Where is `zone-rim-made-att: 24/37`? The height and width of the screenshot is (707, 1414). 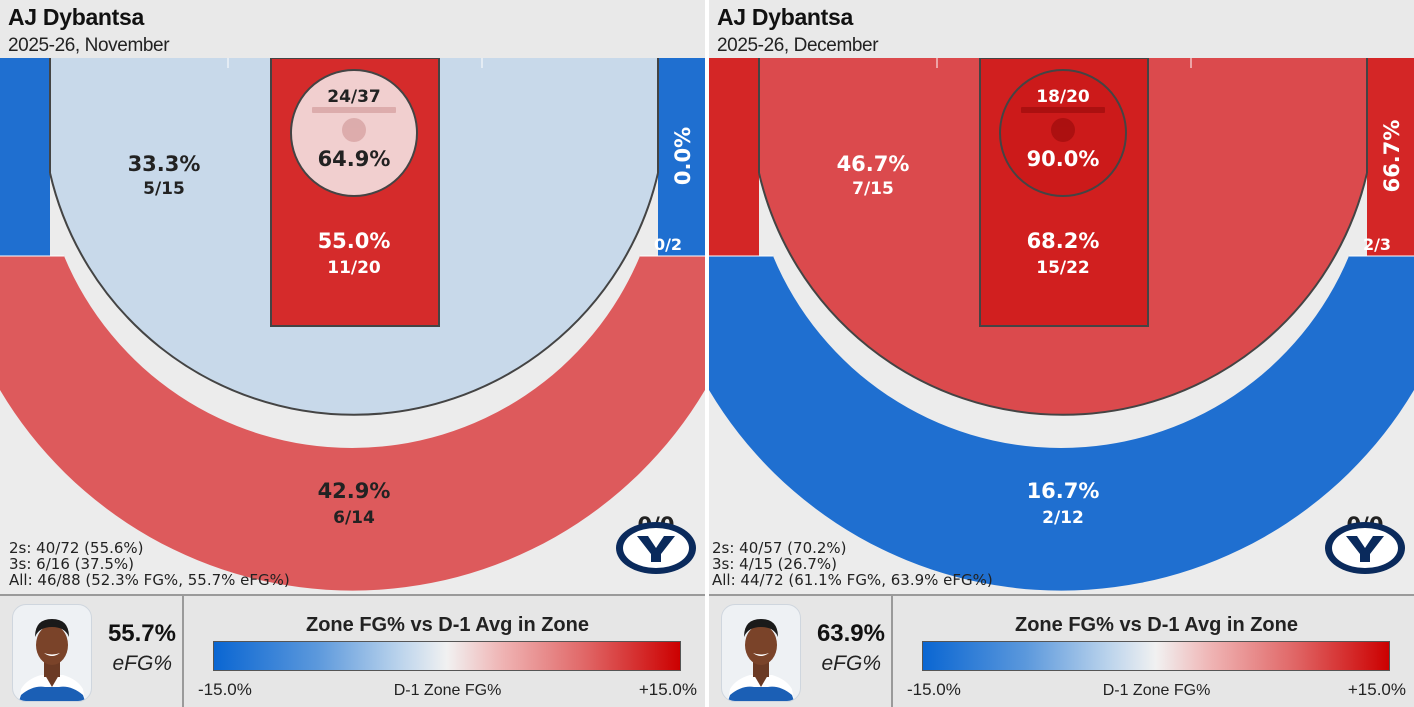
zone-rim-made-att: 24/37 is located at coordinates (354, 97).